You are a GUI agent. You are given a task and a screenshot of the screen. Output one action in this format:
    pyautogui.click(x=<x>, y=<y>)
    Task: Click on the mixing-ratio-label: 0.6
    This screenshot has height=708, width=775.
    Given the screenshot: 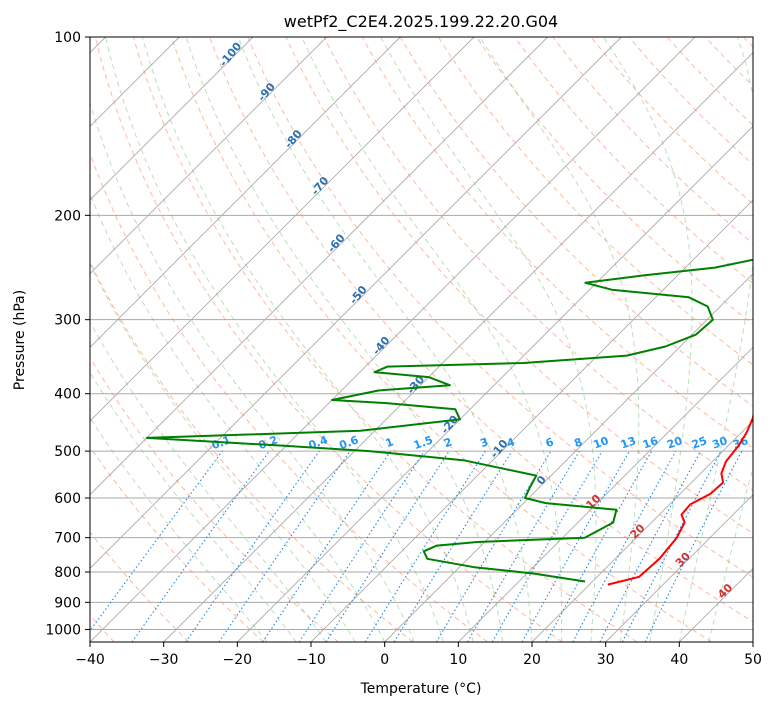 What is the action you would take?
    pyautogui.click(x=349, y=442)
    